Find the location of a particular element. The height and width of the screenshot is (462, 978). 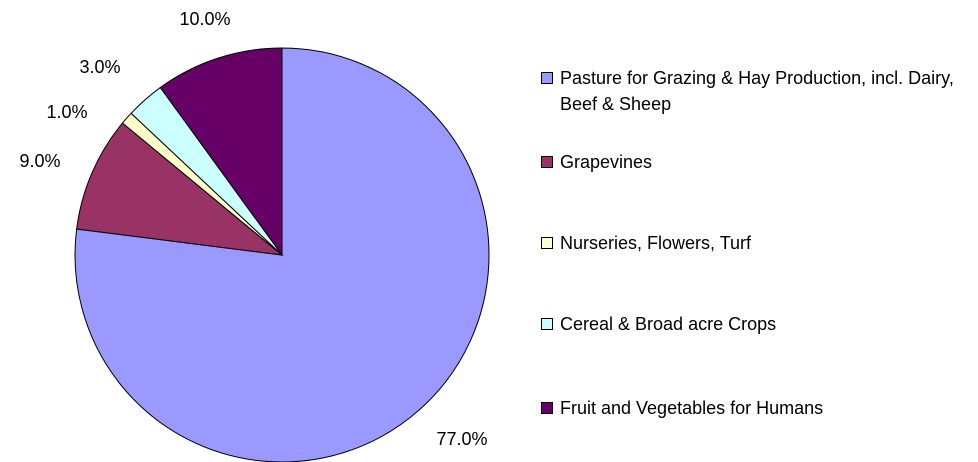

data-label: 3.0% is located at coordinates (99, 67).